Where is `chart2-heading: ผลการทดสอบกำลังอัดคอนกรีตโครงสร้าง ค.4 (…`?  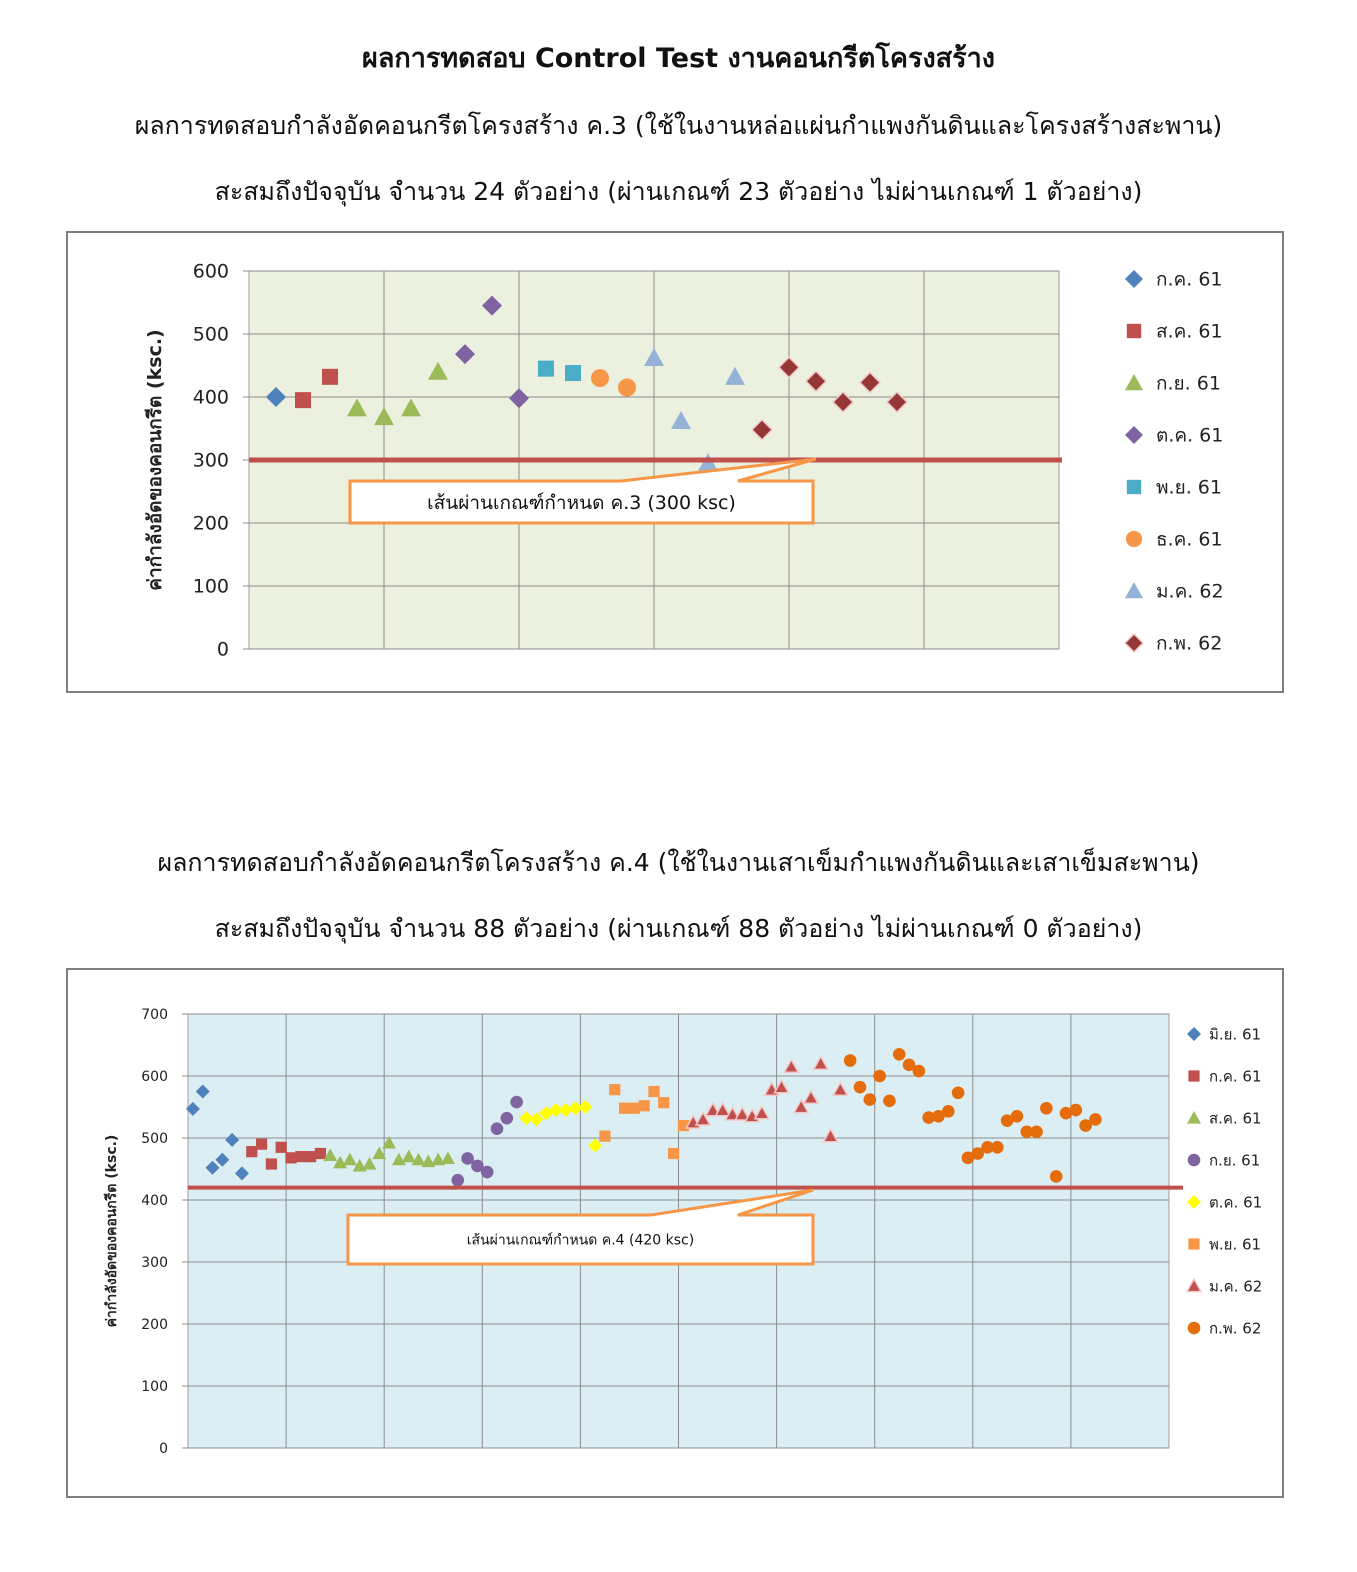
chart2-heading: ผลการทดสอบกำลังอัดคอนกรีตโครงสร้าง ค.4 (… is located at coordinates (678, 862).